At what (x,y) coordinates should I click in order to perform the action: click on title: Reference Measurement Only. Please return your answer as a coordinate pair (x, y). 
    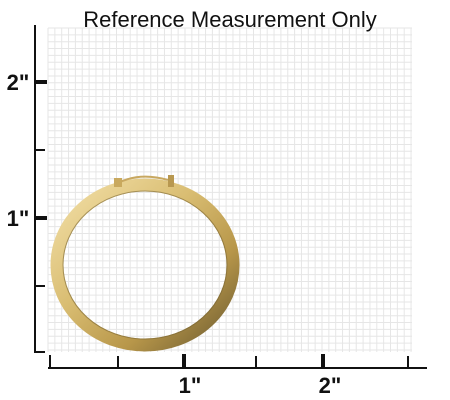
    Looking at the image, I should click on (229, 19).